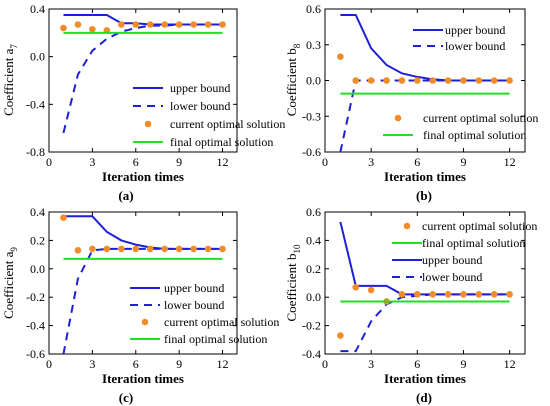 This screenshot has height=406, width=550. I want to click on legend-marker, so click(145, 322).